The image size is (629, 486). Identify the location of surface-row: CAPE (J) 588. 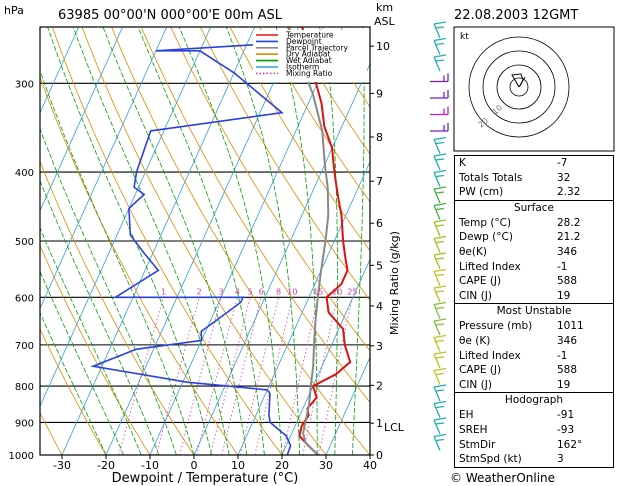
(518, 281).